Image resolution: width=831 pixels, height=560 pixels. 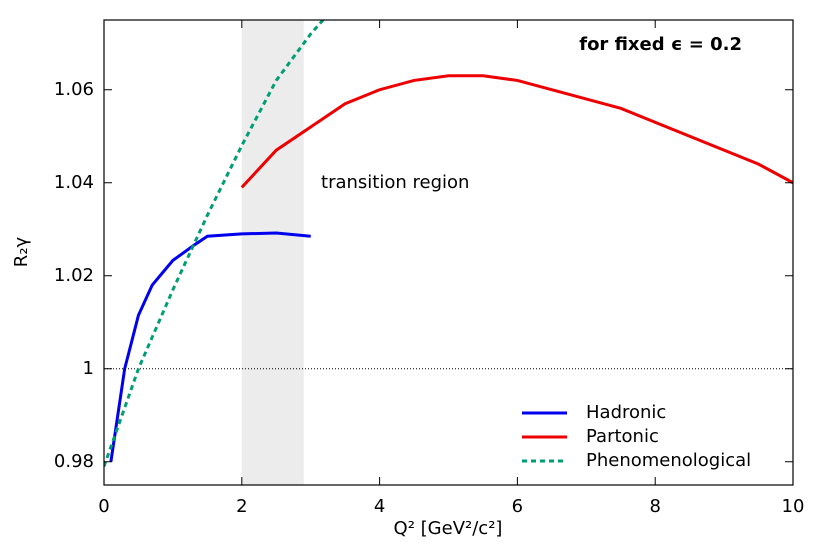 I want to click on x-tick-label: 4, so click(x=379, y=506).